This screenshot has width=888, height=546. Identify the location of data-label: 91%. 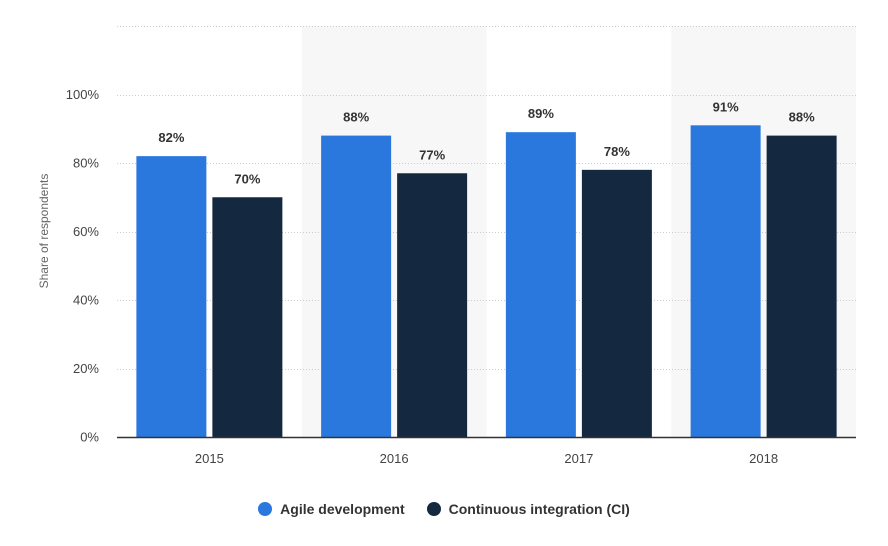
(726, 106).